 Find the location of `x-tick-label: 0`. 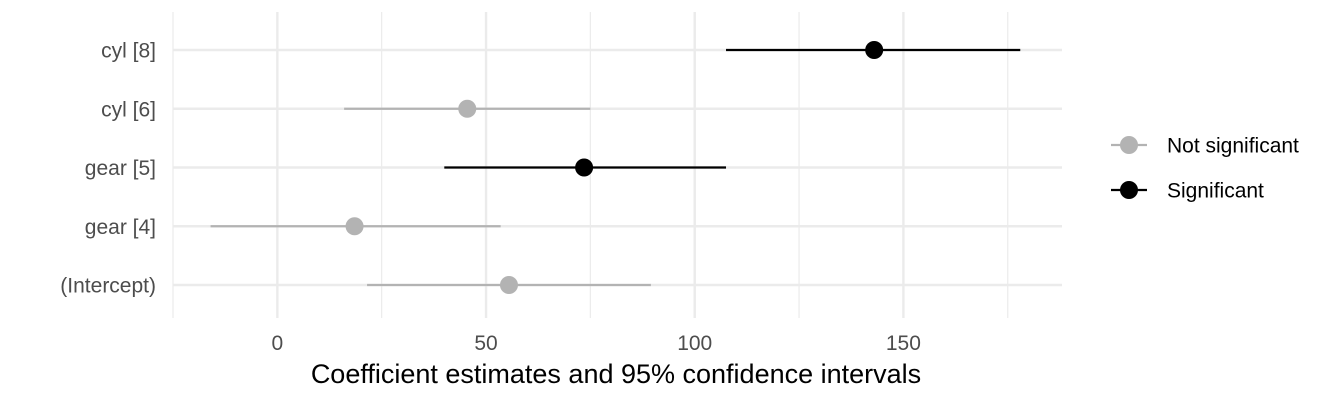

x-tick-label: 0 is located at coordinates (277, 343).